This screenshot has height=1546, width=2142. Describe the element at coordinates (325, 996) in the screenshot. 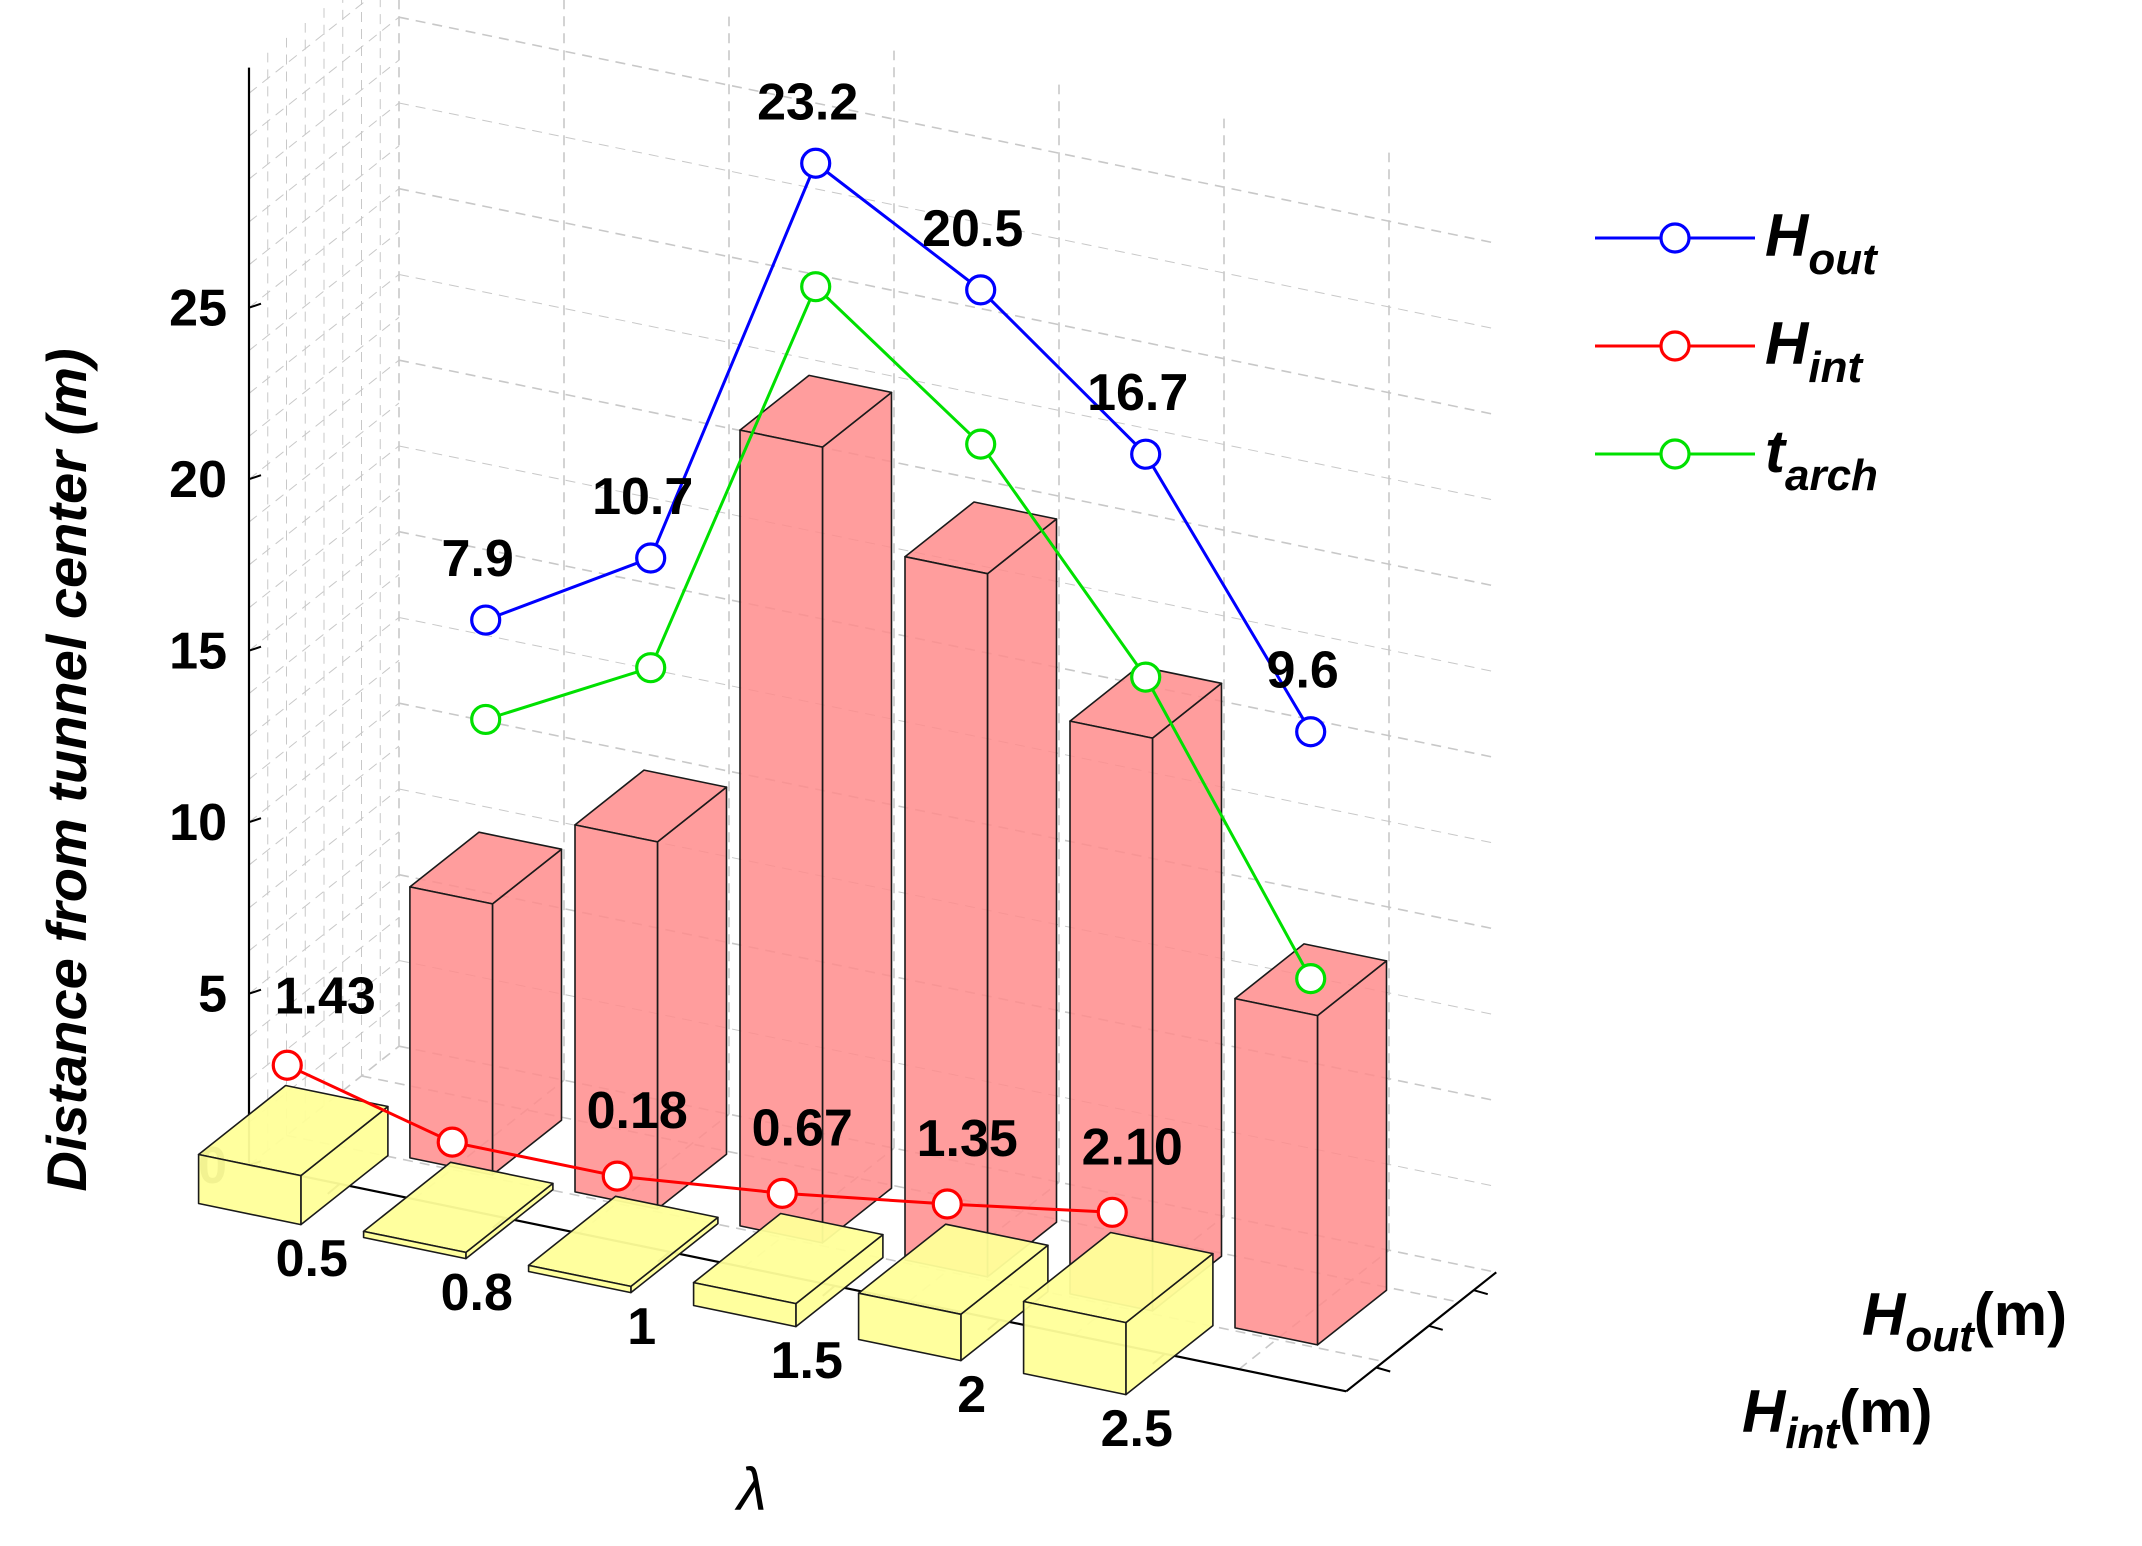

I see `h-int-data-label: 1.43` at that location.